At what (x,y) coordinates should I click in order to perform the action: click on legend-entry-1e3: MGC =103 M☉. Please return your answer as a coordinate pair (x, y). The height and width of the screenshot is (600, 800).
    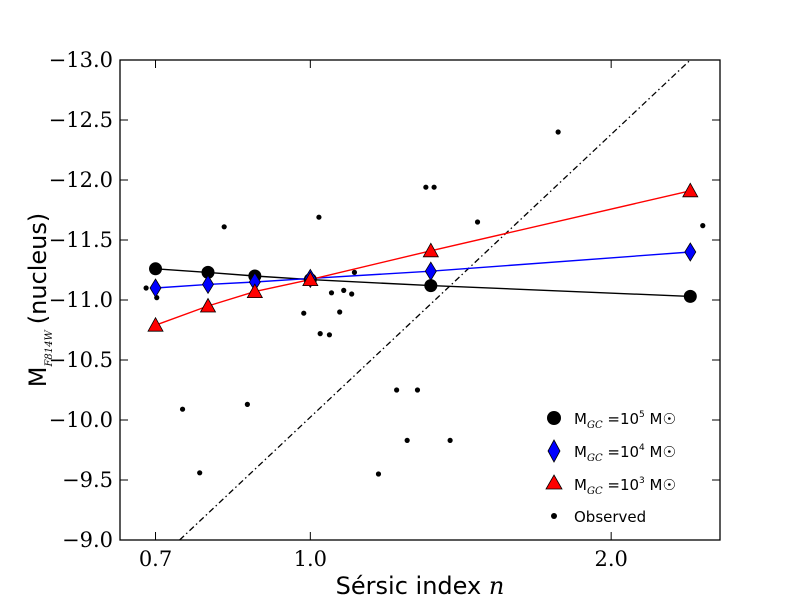
    Looking at the image, I should click on (610, 485).